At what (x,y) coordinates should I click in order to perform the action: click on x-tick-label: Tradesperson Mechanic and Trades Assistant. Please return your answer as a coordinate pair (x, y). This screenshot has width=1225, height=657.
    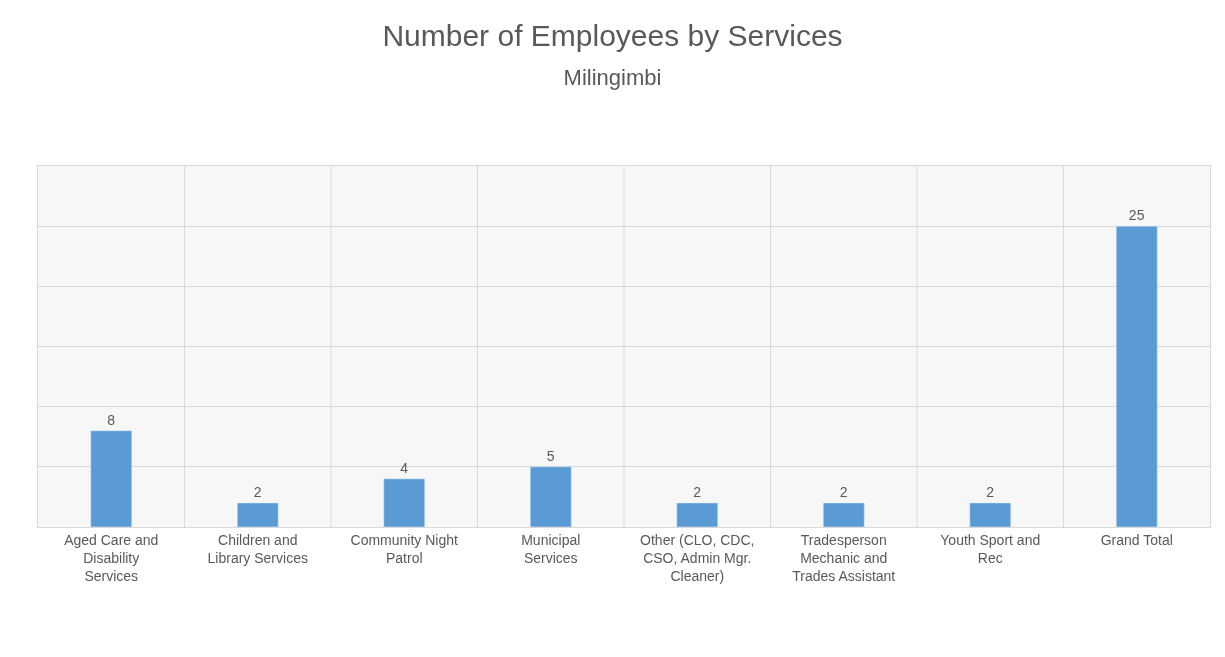
    Looking at the image, I should click on (844, 558).